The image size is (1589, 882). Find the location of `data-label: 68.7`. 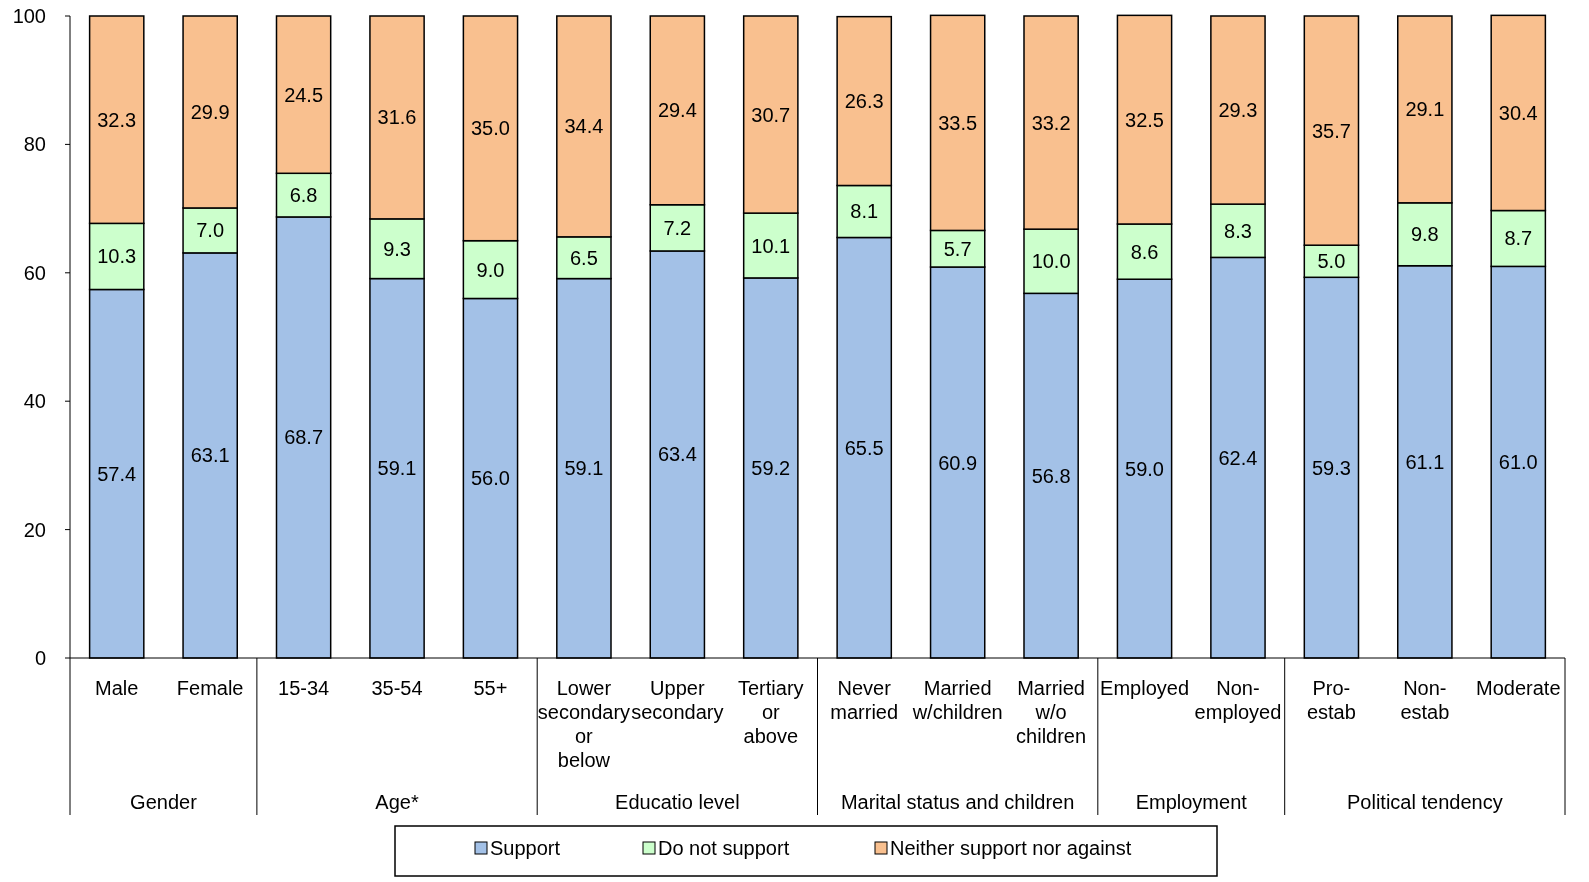

data-label: 68.7 is located at coordinates (304, 437).